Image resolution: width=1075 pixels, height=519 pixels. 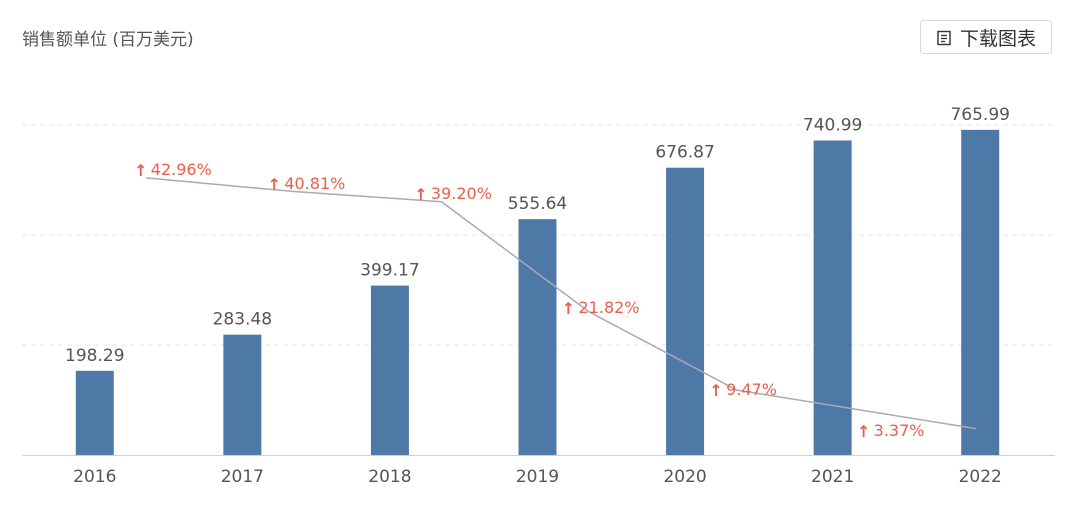 I want to click on bar-value-label-2018: 399.17, so click(x=389, y=271).